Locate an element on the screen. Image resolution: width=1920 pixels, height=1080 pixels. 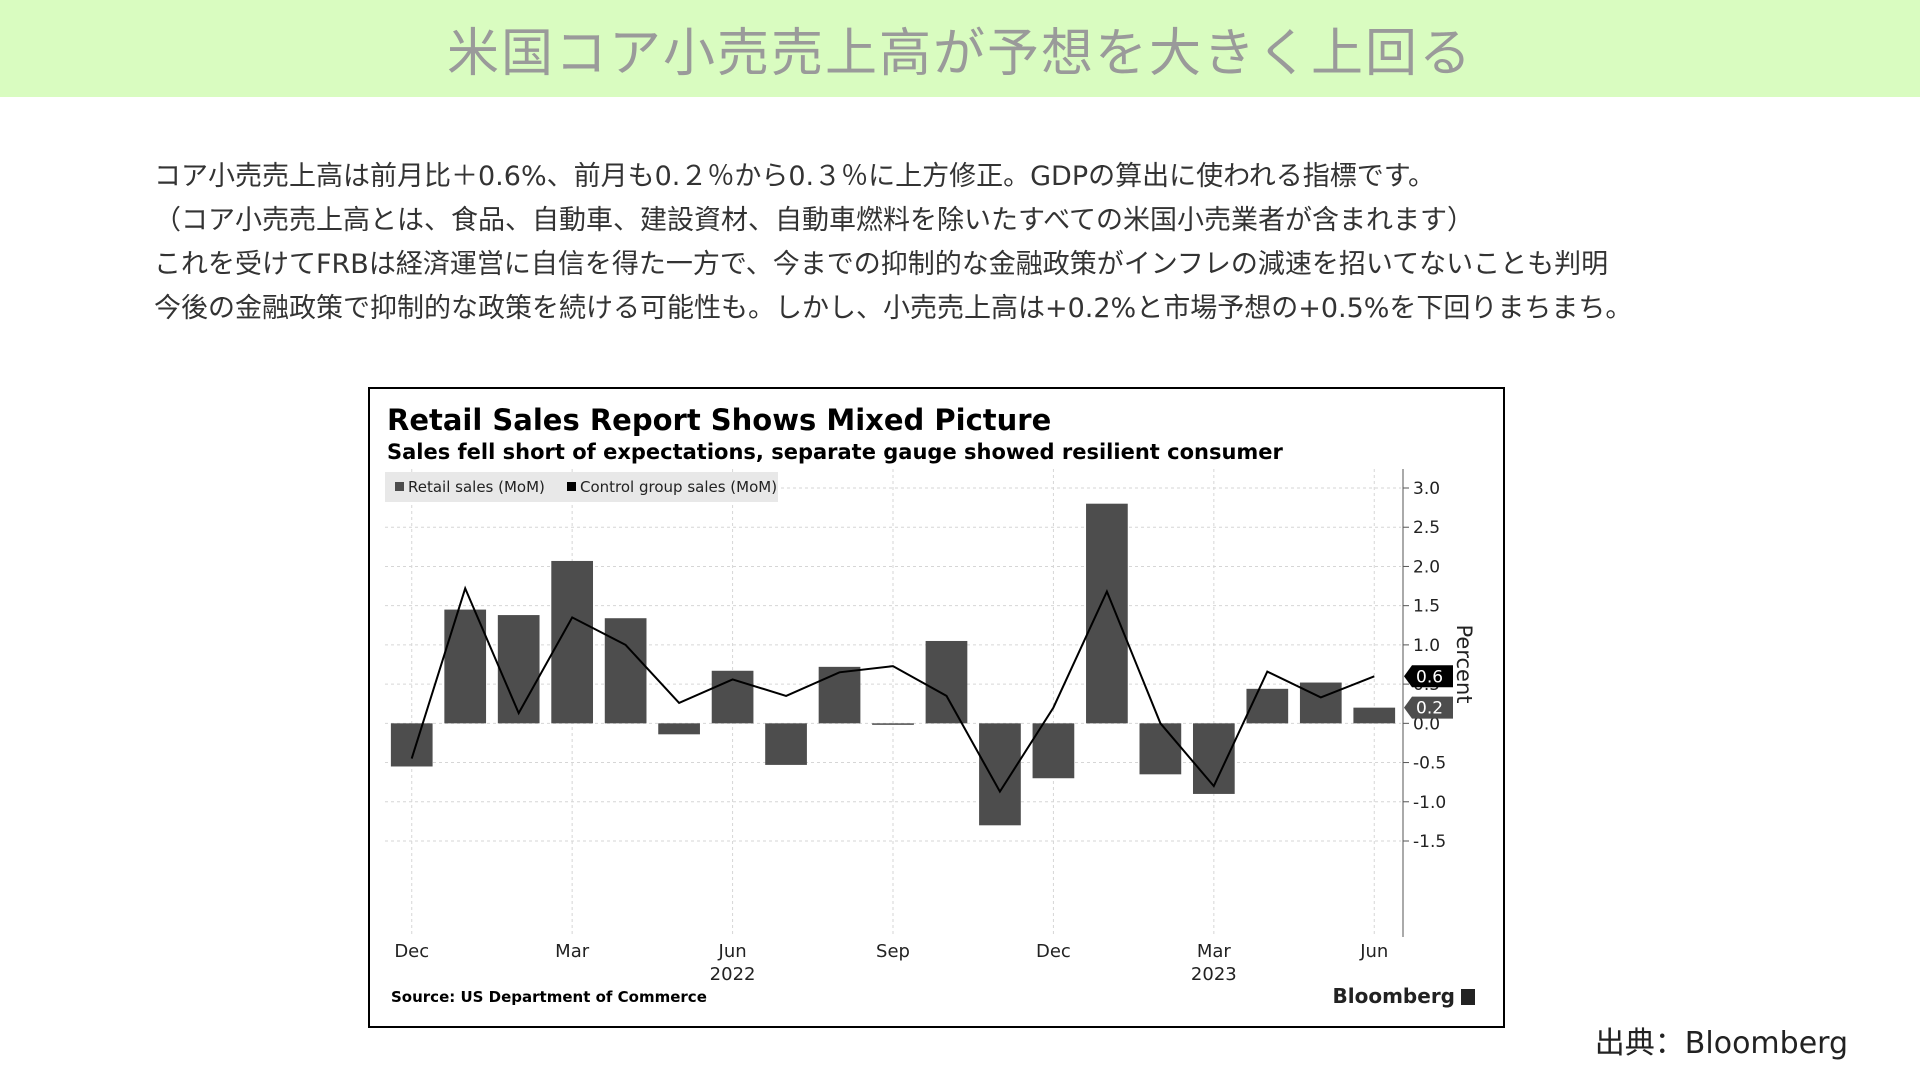
y-tick-label: 3.0 is located at coordinates (1426, 489).